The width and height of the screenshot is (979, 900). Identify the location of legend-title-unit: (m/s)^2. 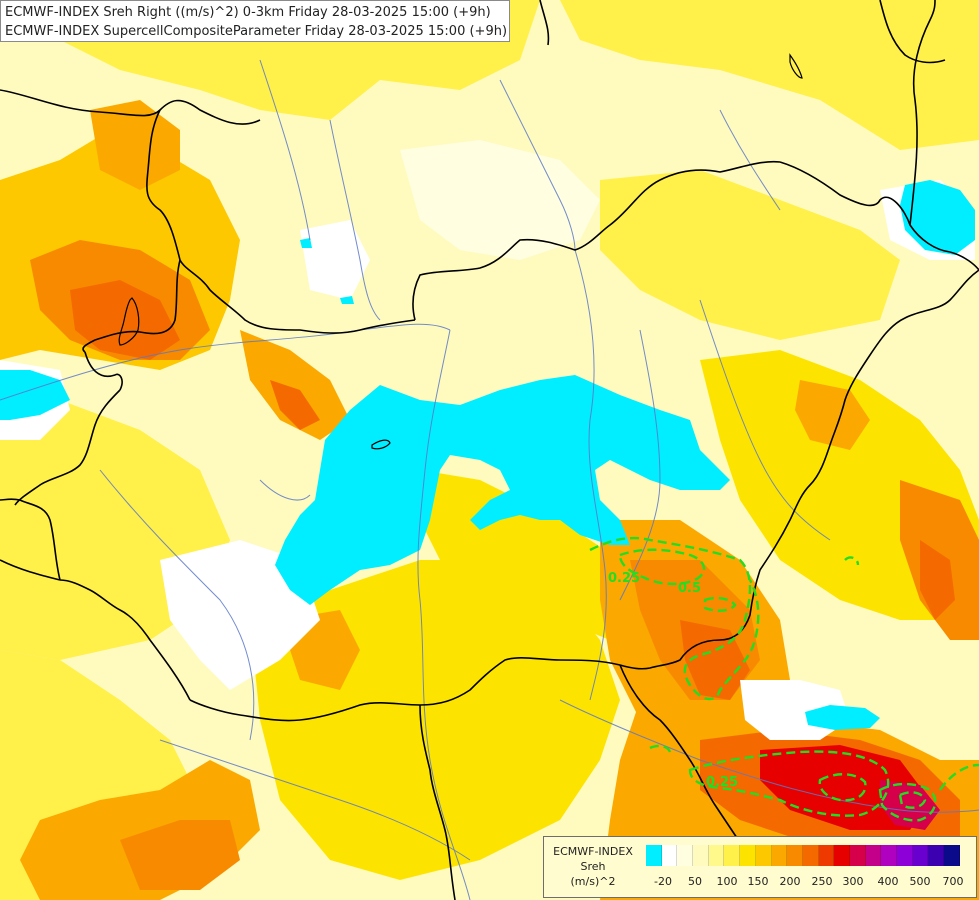
(593, 881).